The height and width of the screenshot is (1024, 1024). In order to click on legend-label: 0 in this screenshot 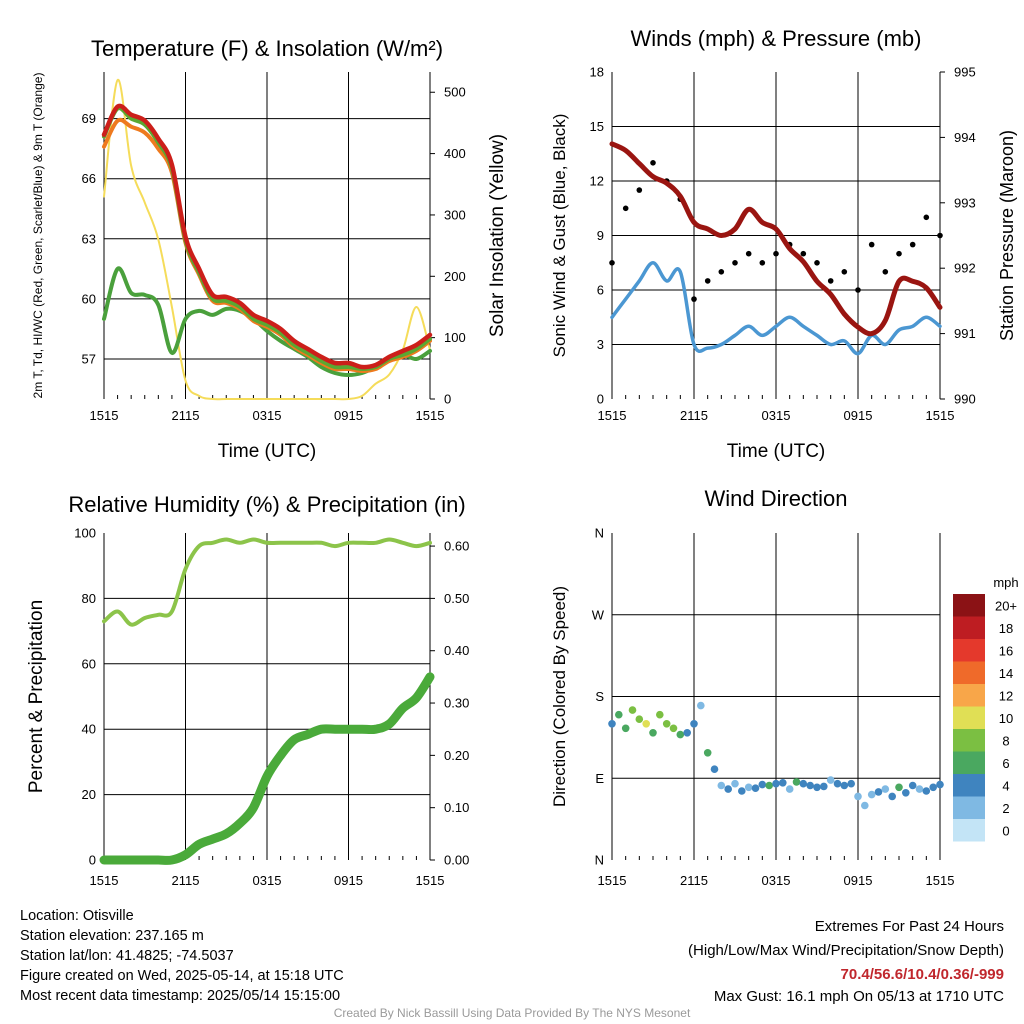, I will do `click(1005, 830)`.